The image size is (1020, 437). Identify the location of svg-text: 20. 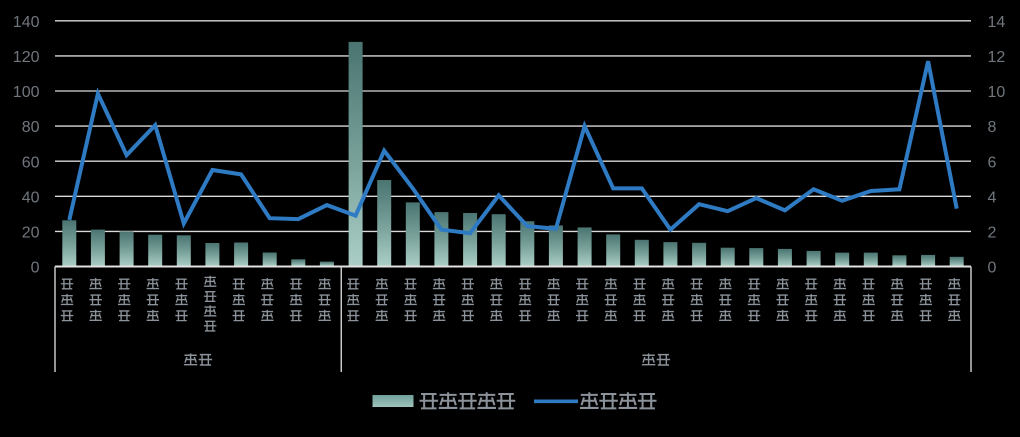
(31, 233).